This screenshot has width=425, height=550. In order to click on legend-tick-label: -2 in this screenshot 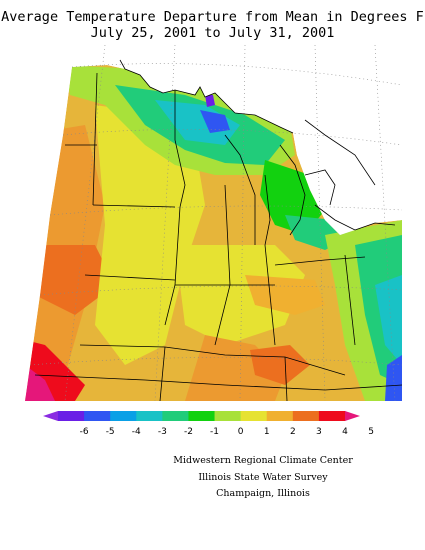, I will do `click(188, 432)`.